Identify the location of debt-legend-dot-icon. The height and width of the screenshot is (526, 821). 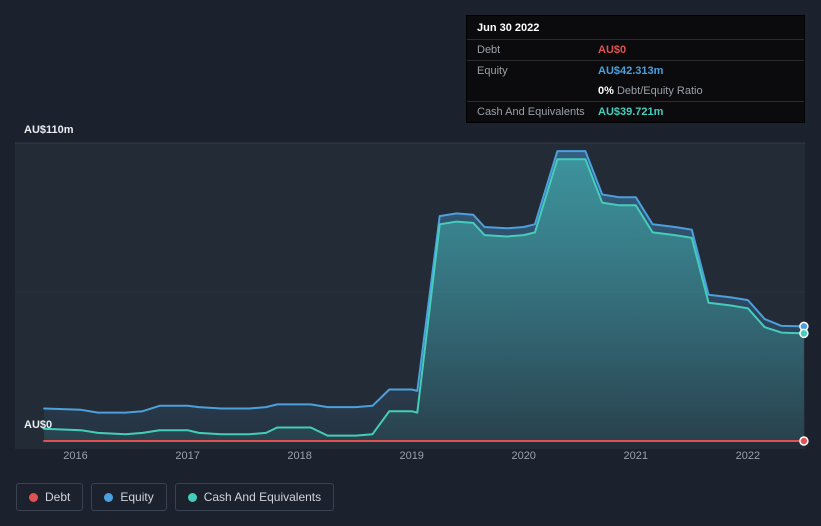
(33, 497).